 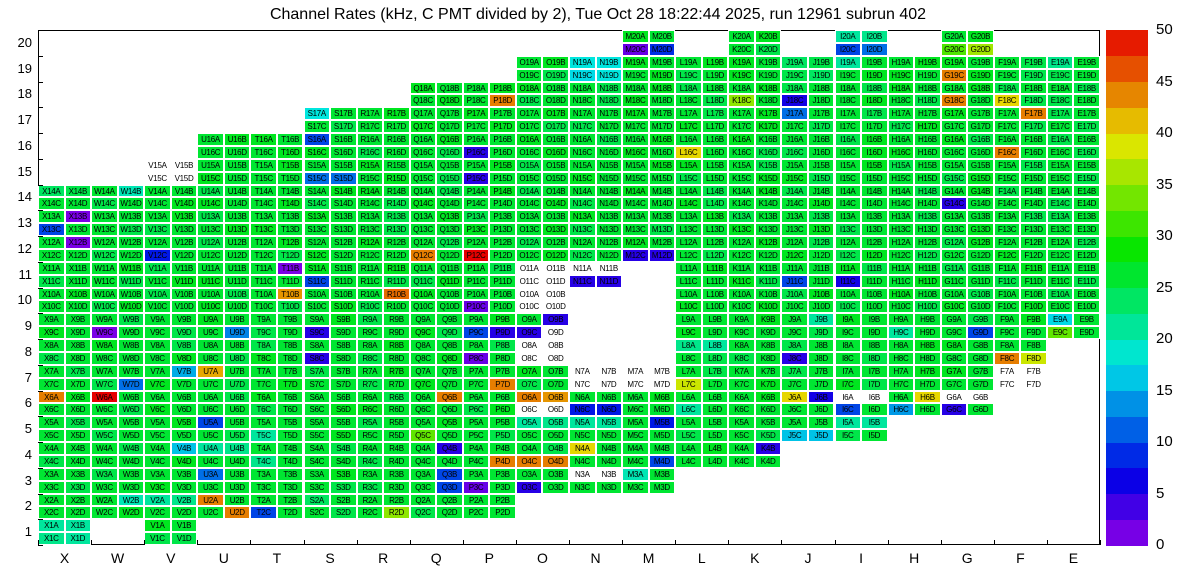 I want to click on cell-G12C: G12C, so click(x=954, y=255).